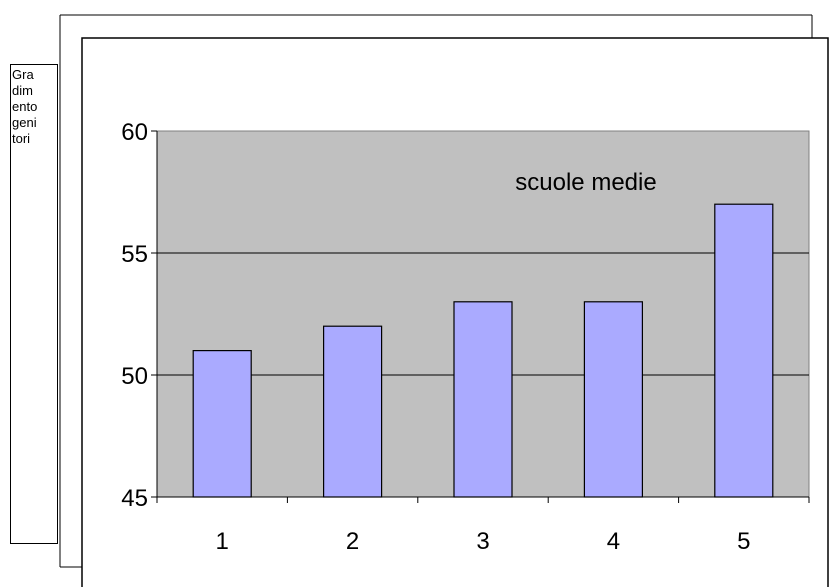  I want to click on x-tick-label: 3, so click(482, 541).